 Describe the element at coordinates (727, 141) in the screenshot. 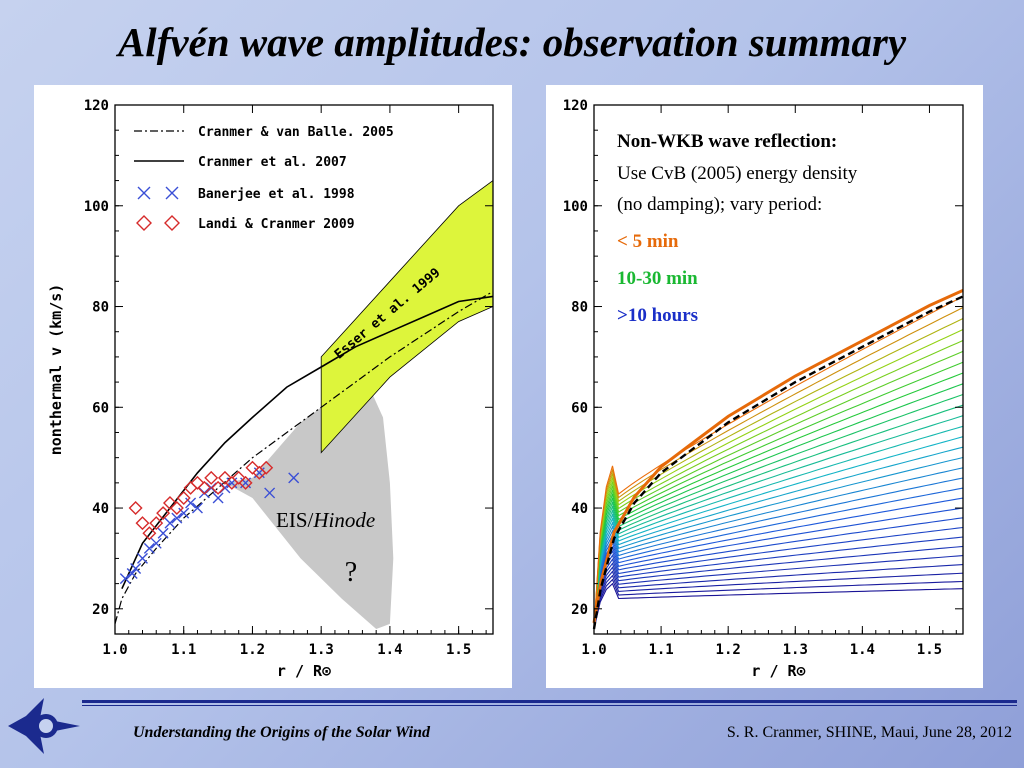

I see `right-chart-title: Non-WKB wave reflection:` at that location.